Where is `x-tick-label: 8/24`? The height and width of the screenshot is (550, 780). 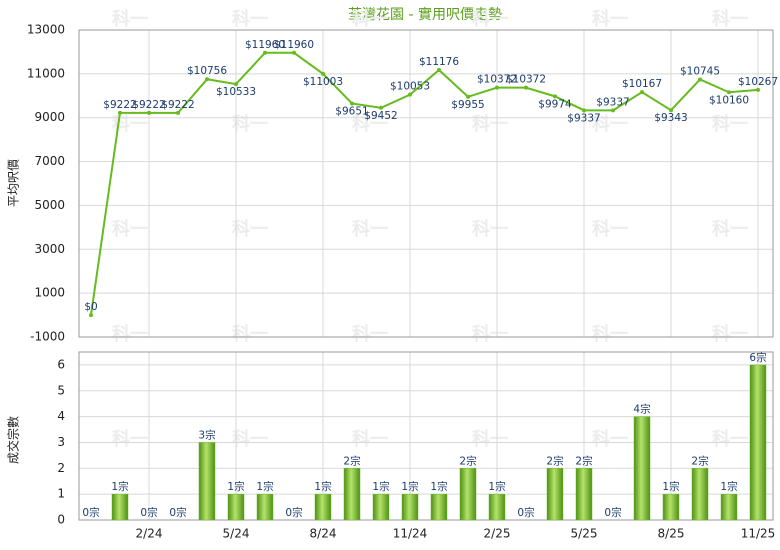
x-tick-label: 8/24 is located at coordinates (323, 534).